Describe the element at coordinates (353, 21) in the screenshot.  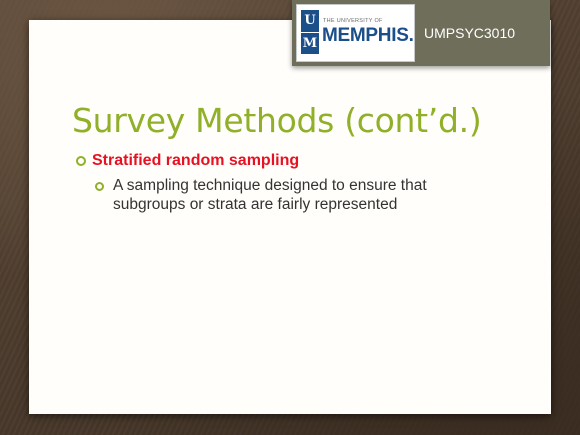
I see `logo-prefix-text: THE UNIVERSITY OF` at that location.